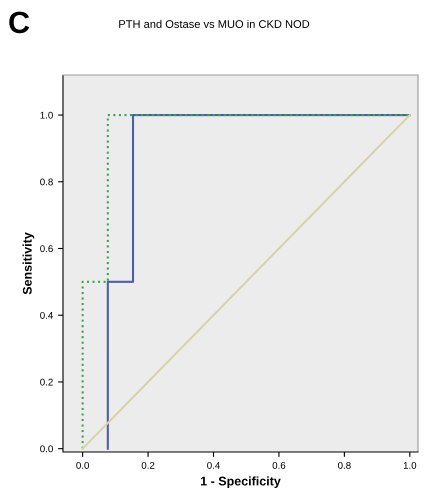 The image size is (428, 494). I want to click on y-tick-label: 0.6, so click(46, 248).